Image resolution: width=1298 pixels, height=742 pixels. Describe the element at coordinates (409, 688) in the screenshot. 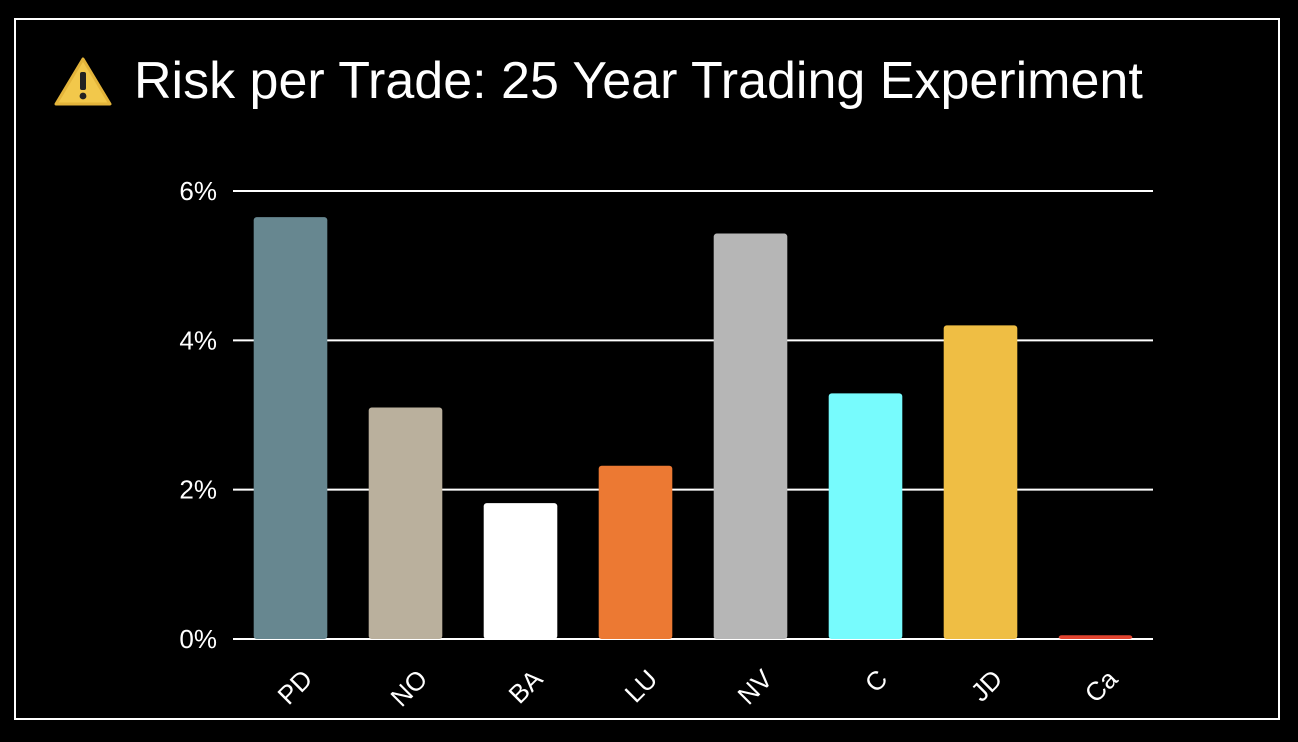

I see `x-tick-label: NO` at that location.